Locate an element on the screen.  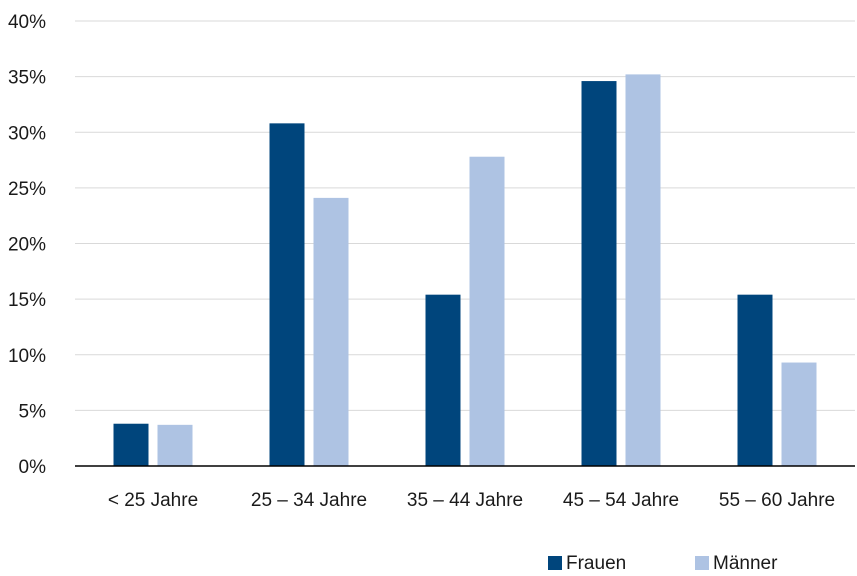
y-tick-label: 25% is located at coordinates (27, 189).